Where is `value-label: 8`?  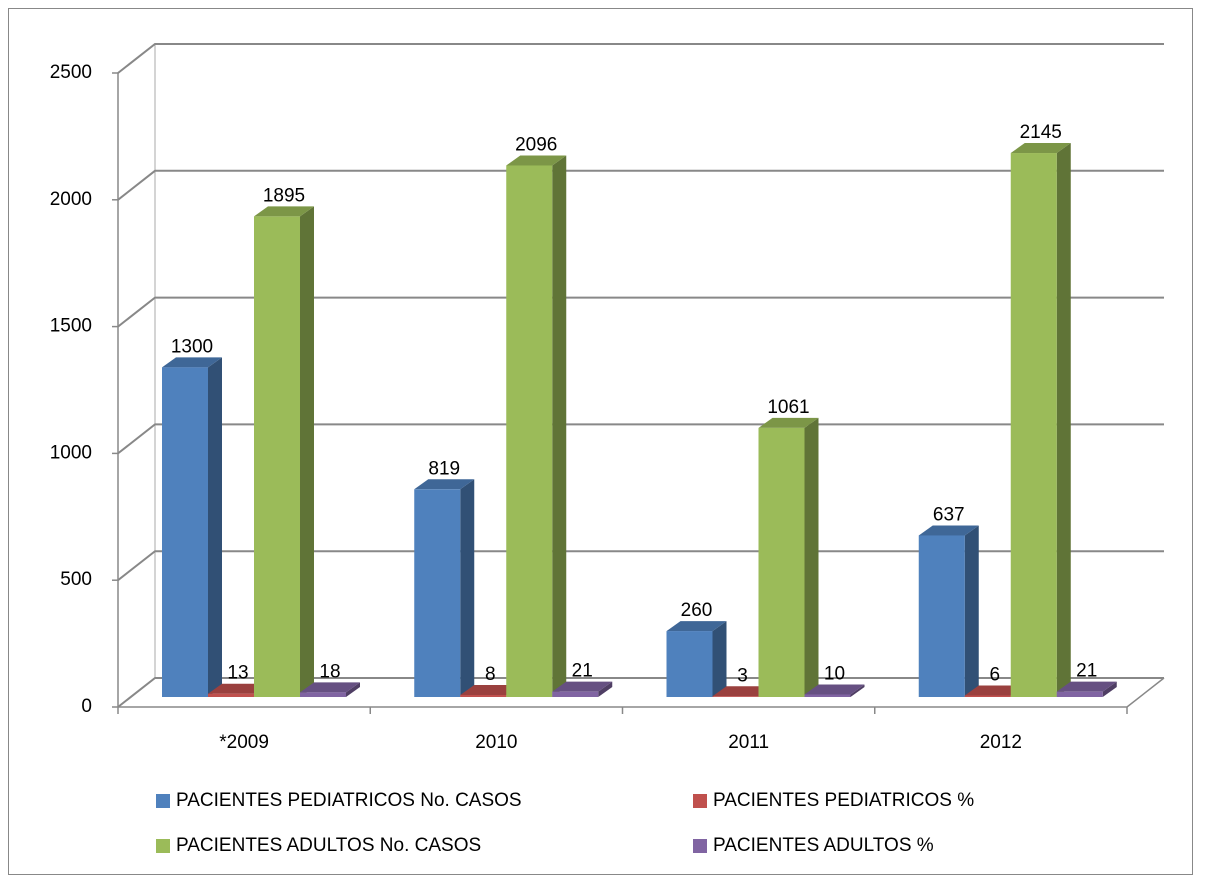
value-label: 8 is located at coordinates (490, 674).